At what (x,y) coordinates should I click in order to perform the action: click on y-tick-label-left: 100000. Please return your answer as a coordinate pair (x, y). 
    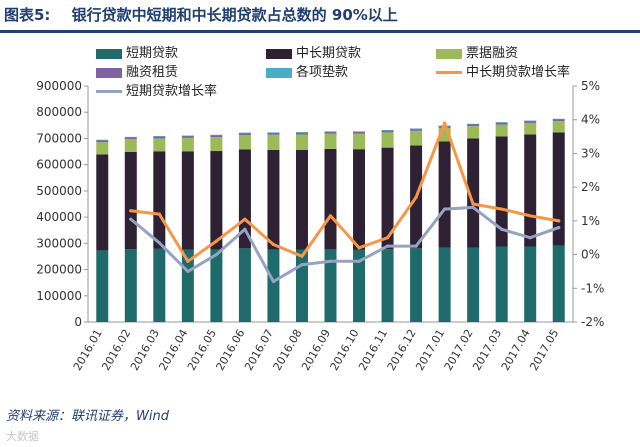
    Looking at the image, I should click on (59, 296).